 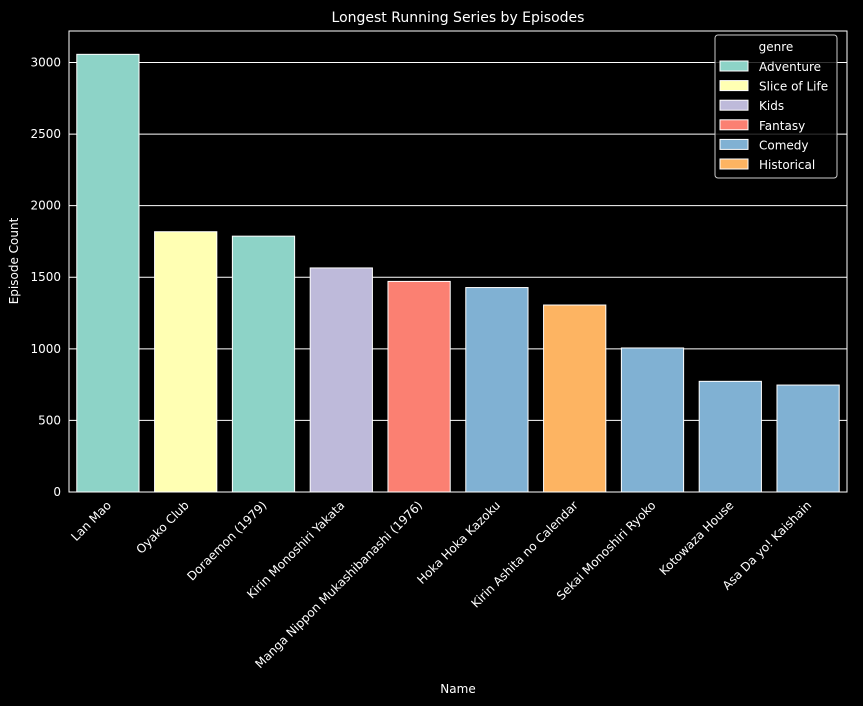 What do you see at coordinates (45, 134) in the screenshot?
I see `y-tick-label: 2500` at bounding box center [45, 134].